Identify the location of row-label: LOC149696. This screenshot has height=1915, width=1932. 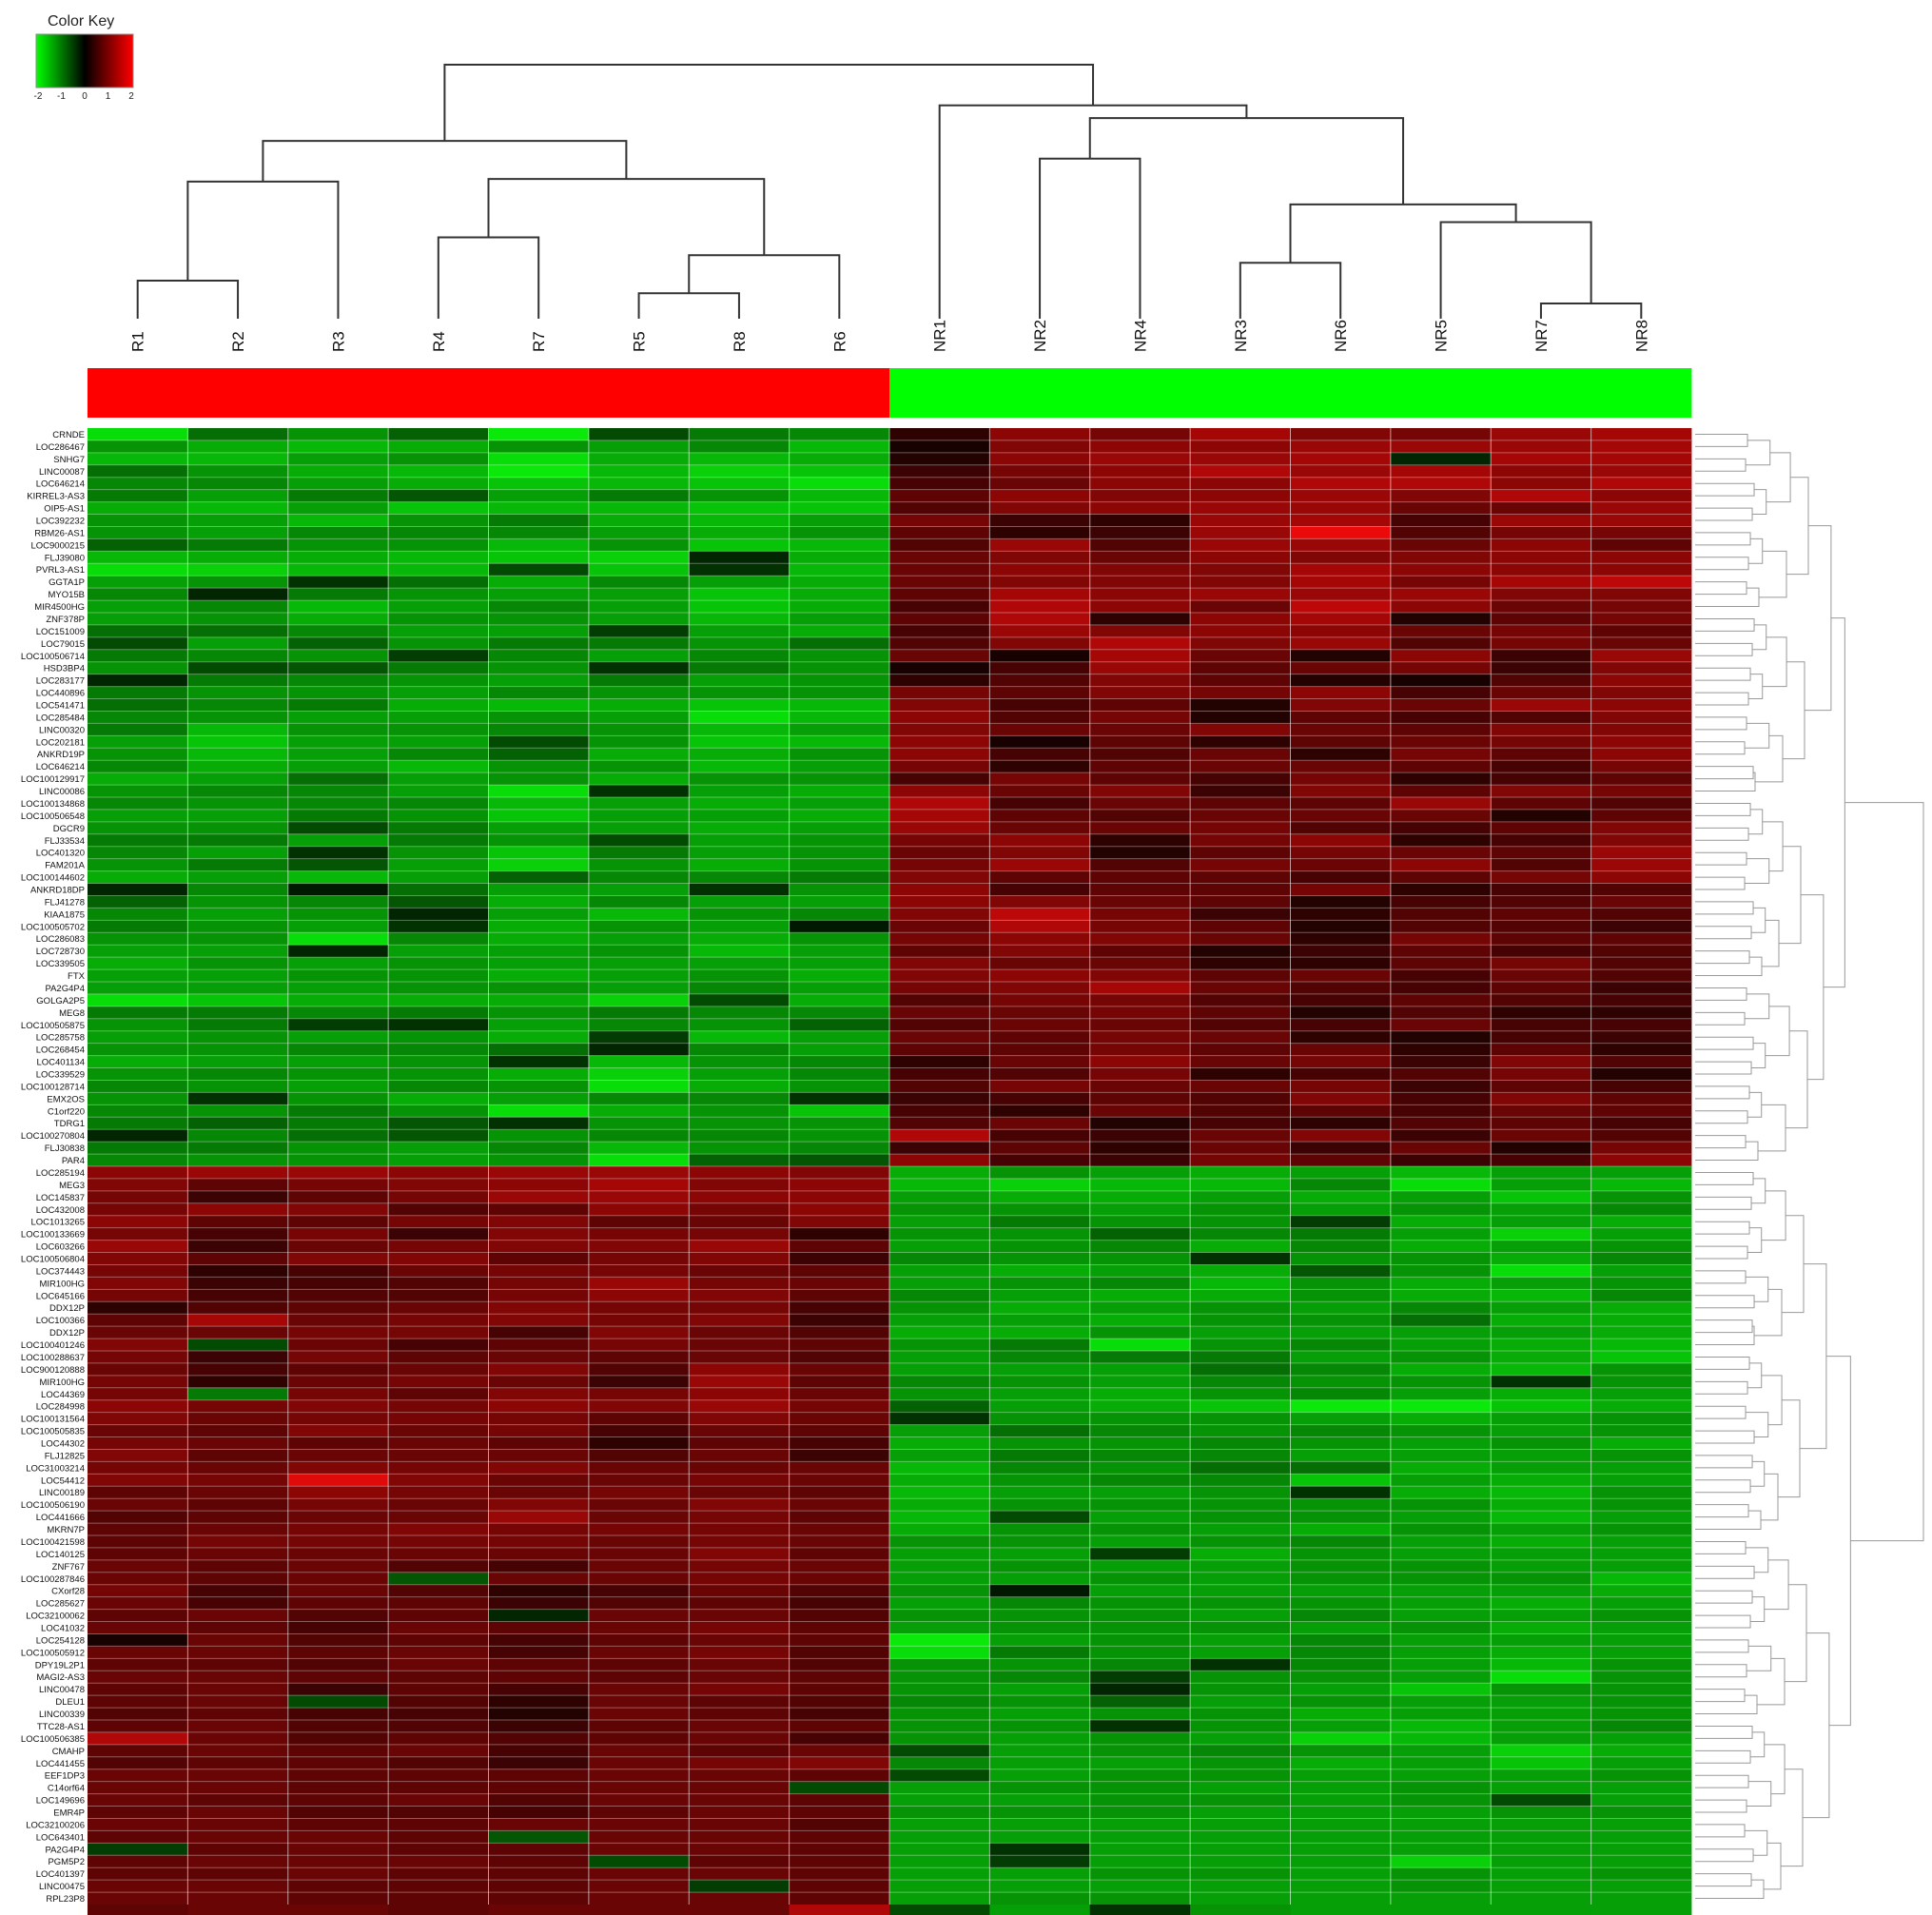
(61, 1801).